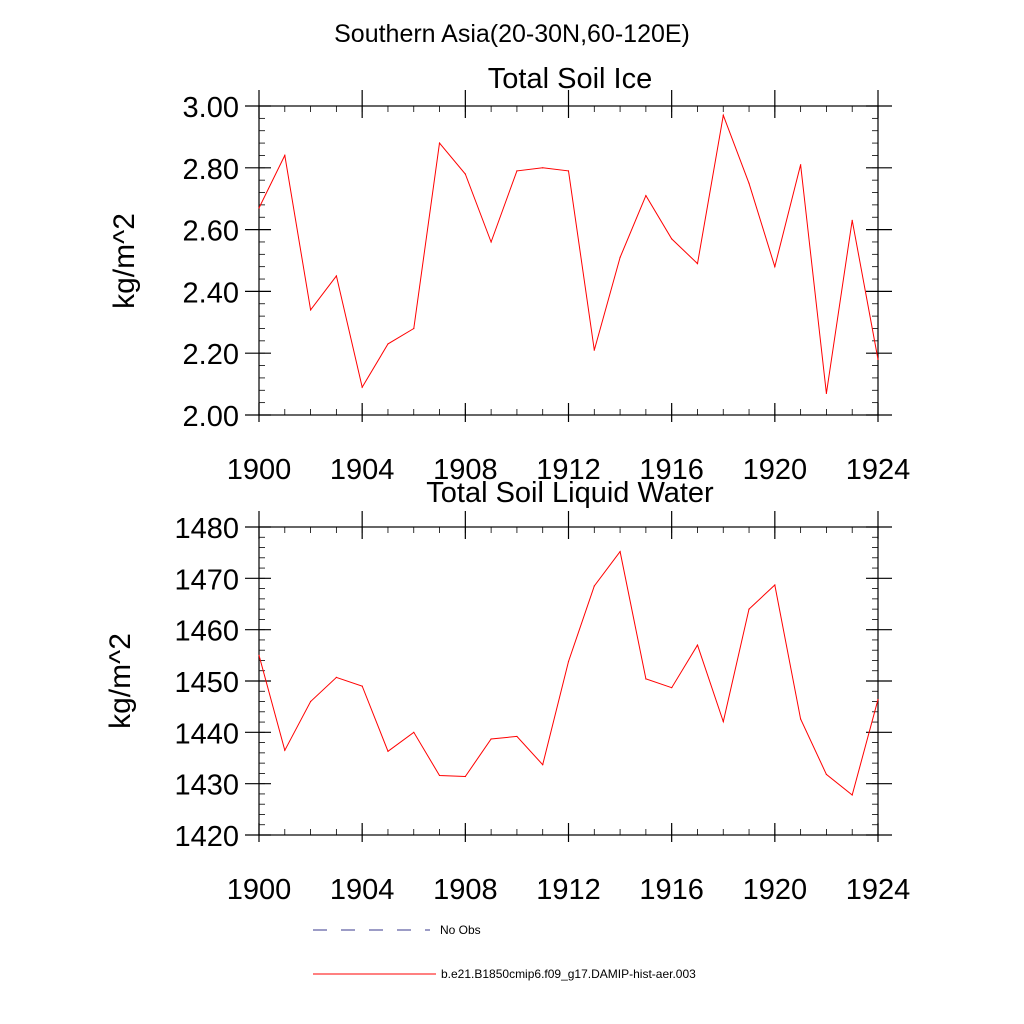  I want to click on y-tick-label: 1420, so click(206, 837).